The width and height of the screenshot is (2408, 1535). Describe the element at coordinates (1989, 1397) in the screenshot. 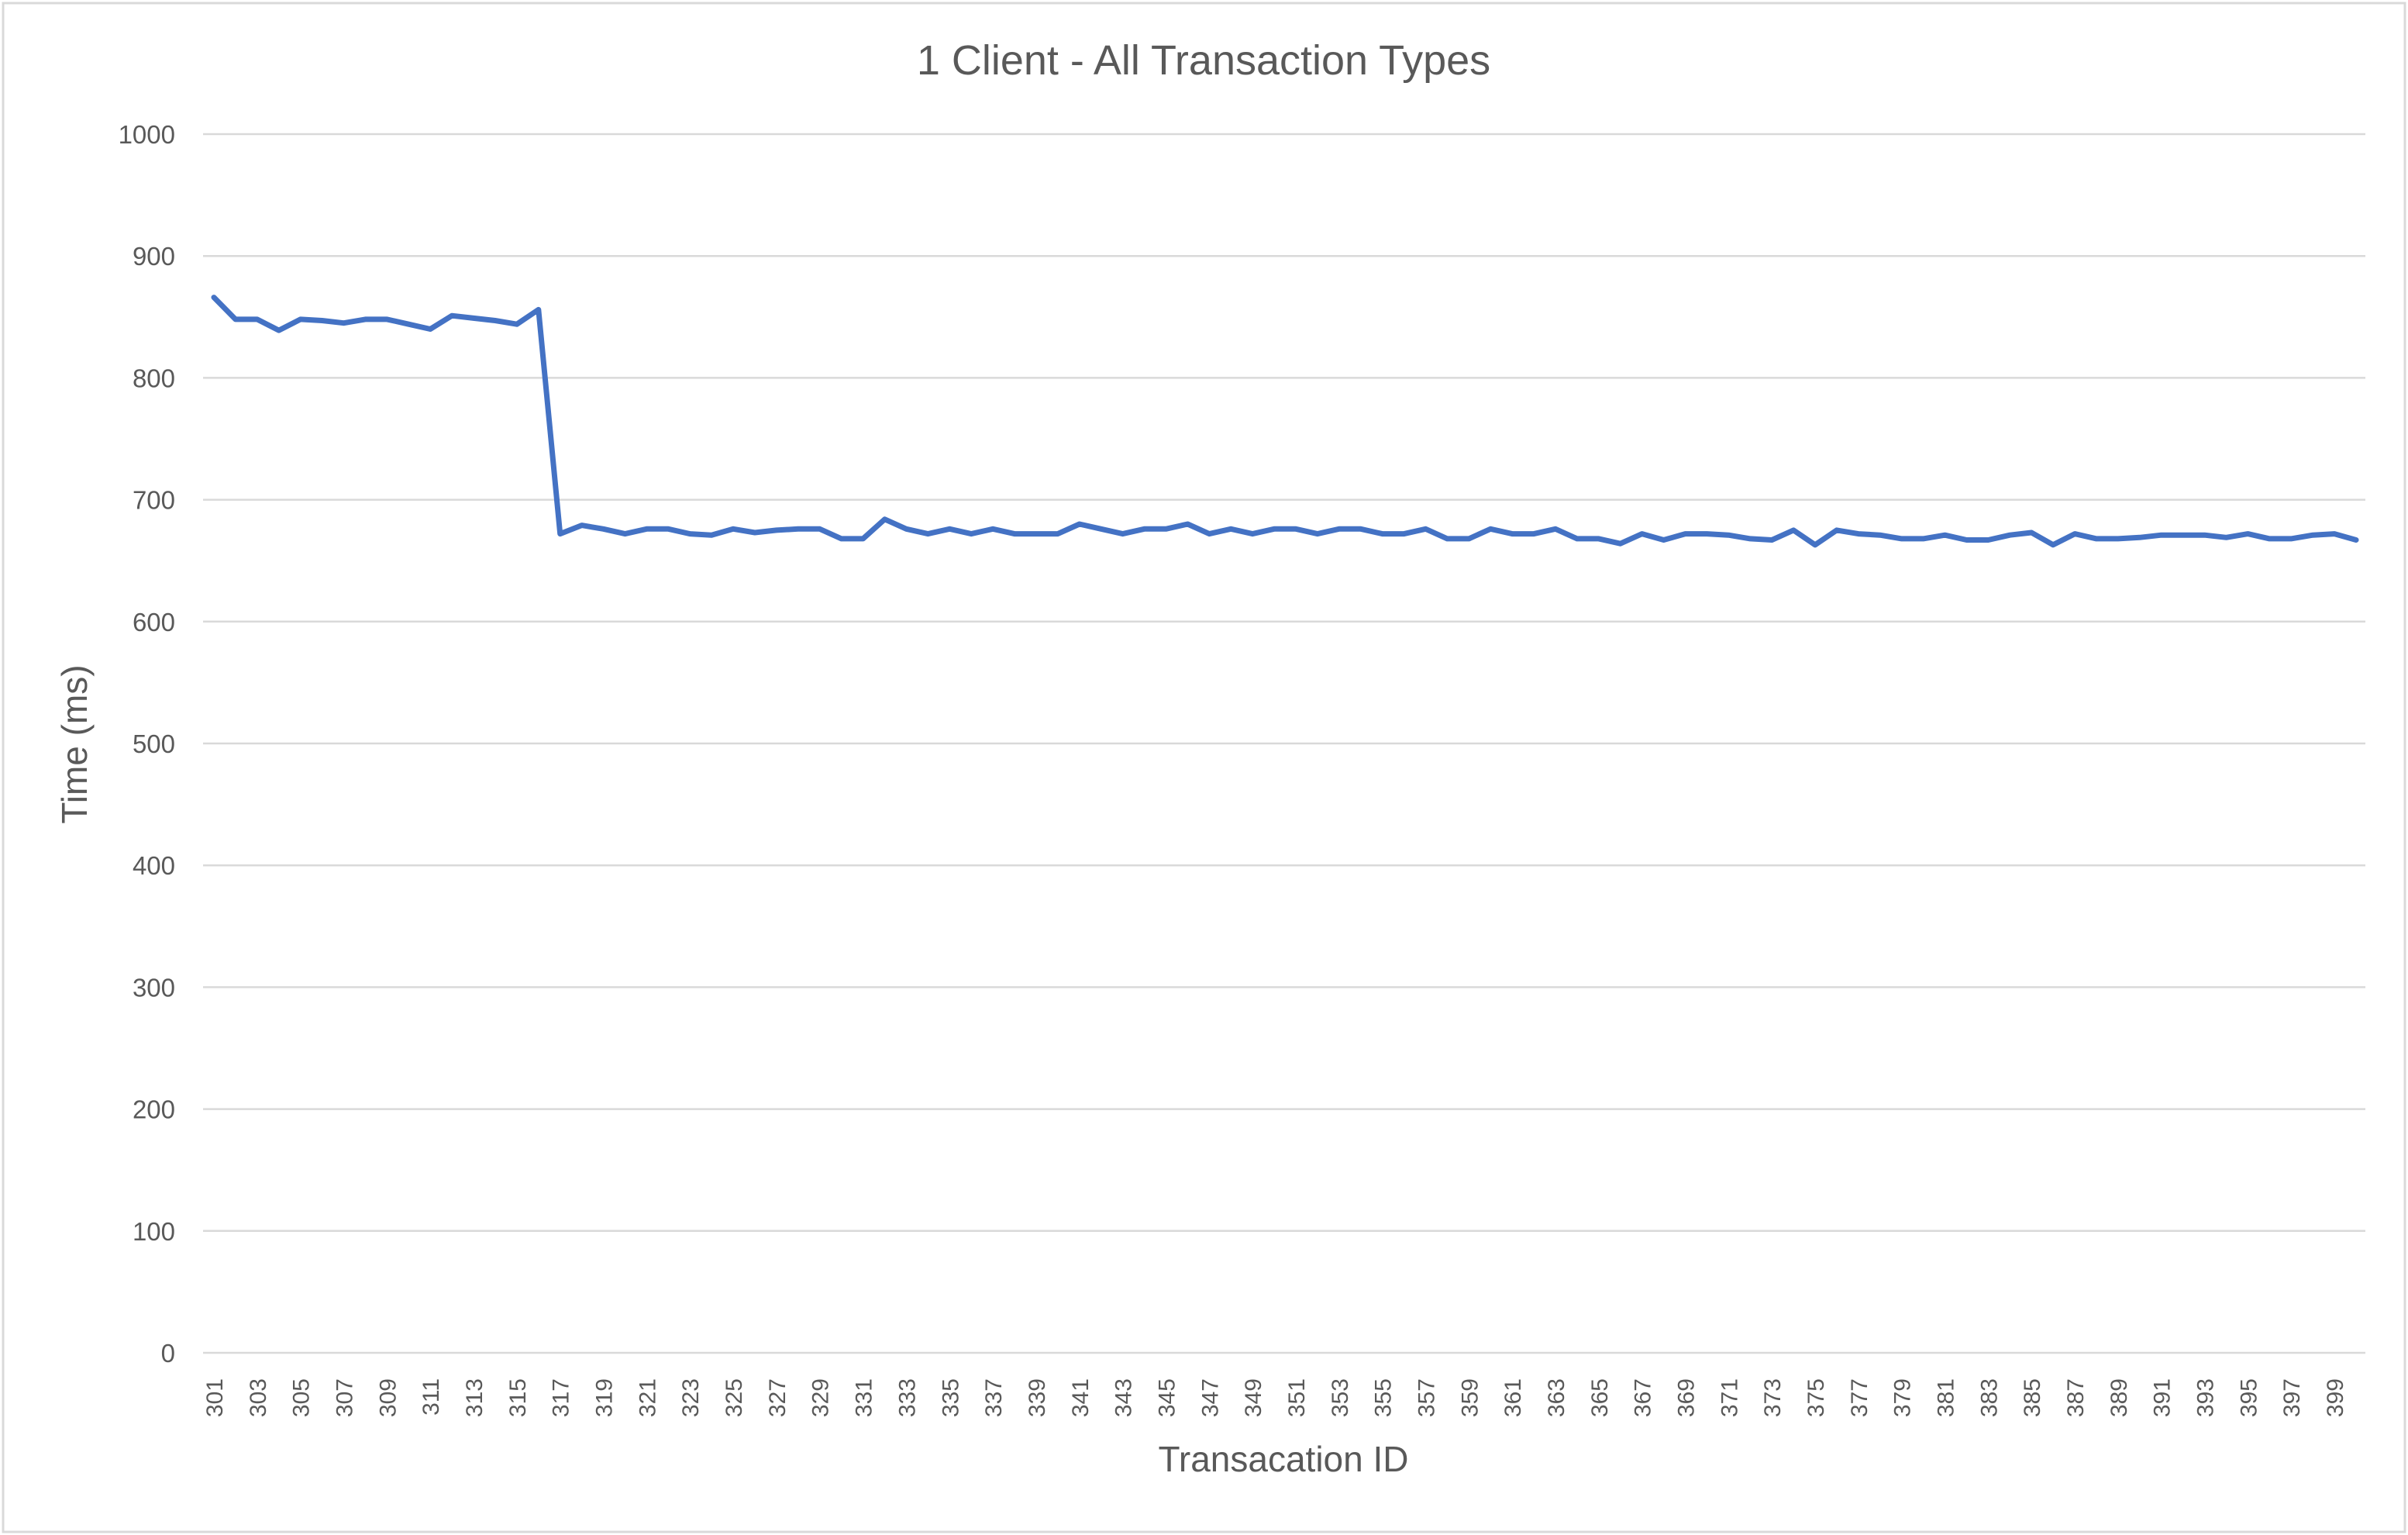

I see `x-tick-label: 383` at that location.